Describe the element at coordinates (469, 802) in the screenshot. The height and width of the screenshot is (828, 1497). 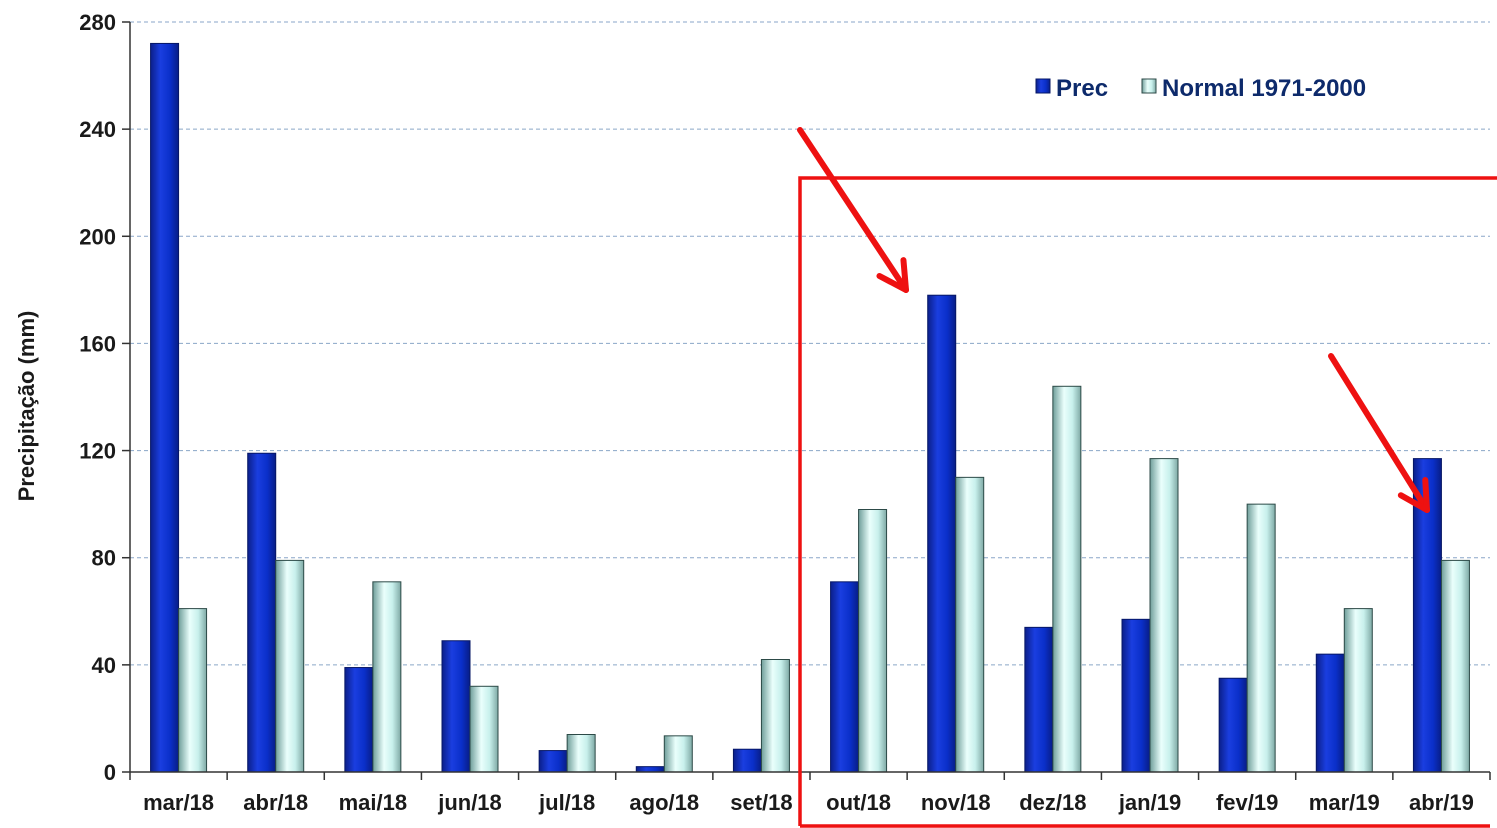
I see `x-tick-label: jun/18` at that location.